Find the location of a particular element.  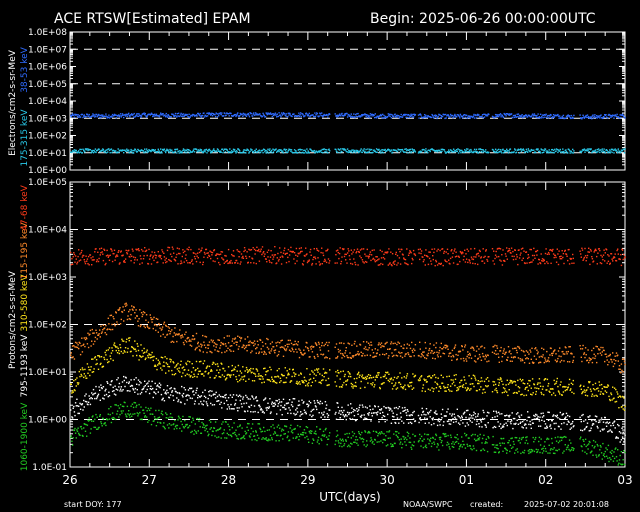

series-47-68-kev is located at coordinates (348, 256).